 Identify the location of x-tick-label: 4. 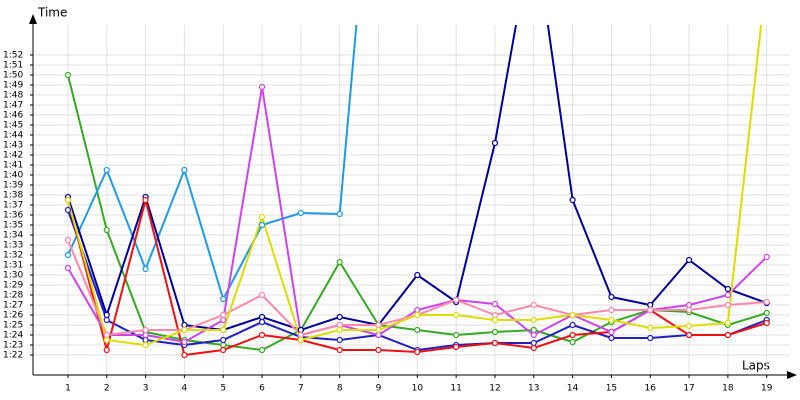
(185, 389).